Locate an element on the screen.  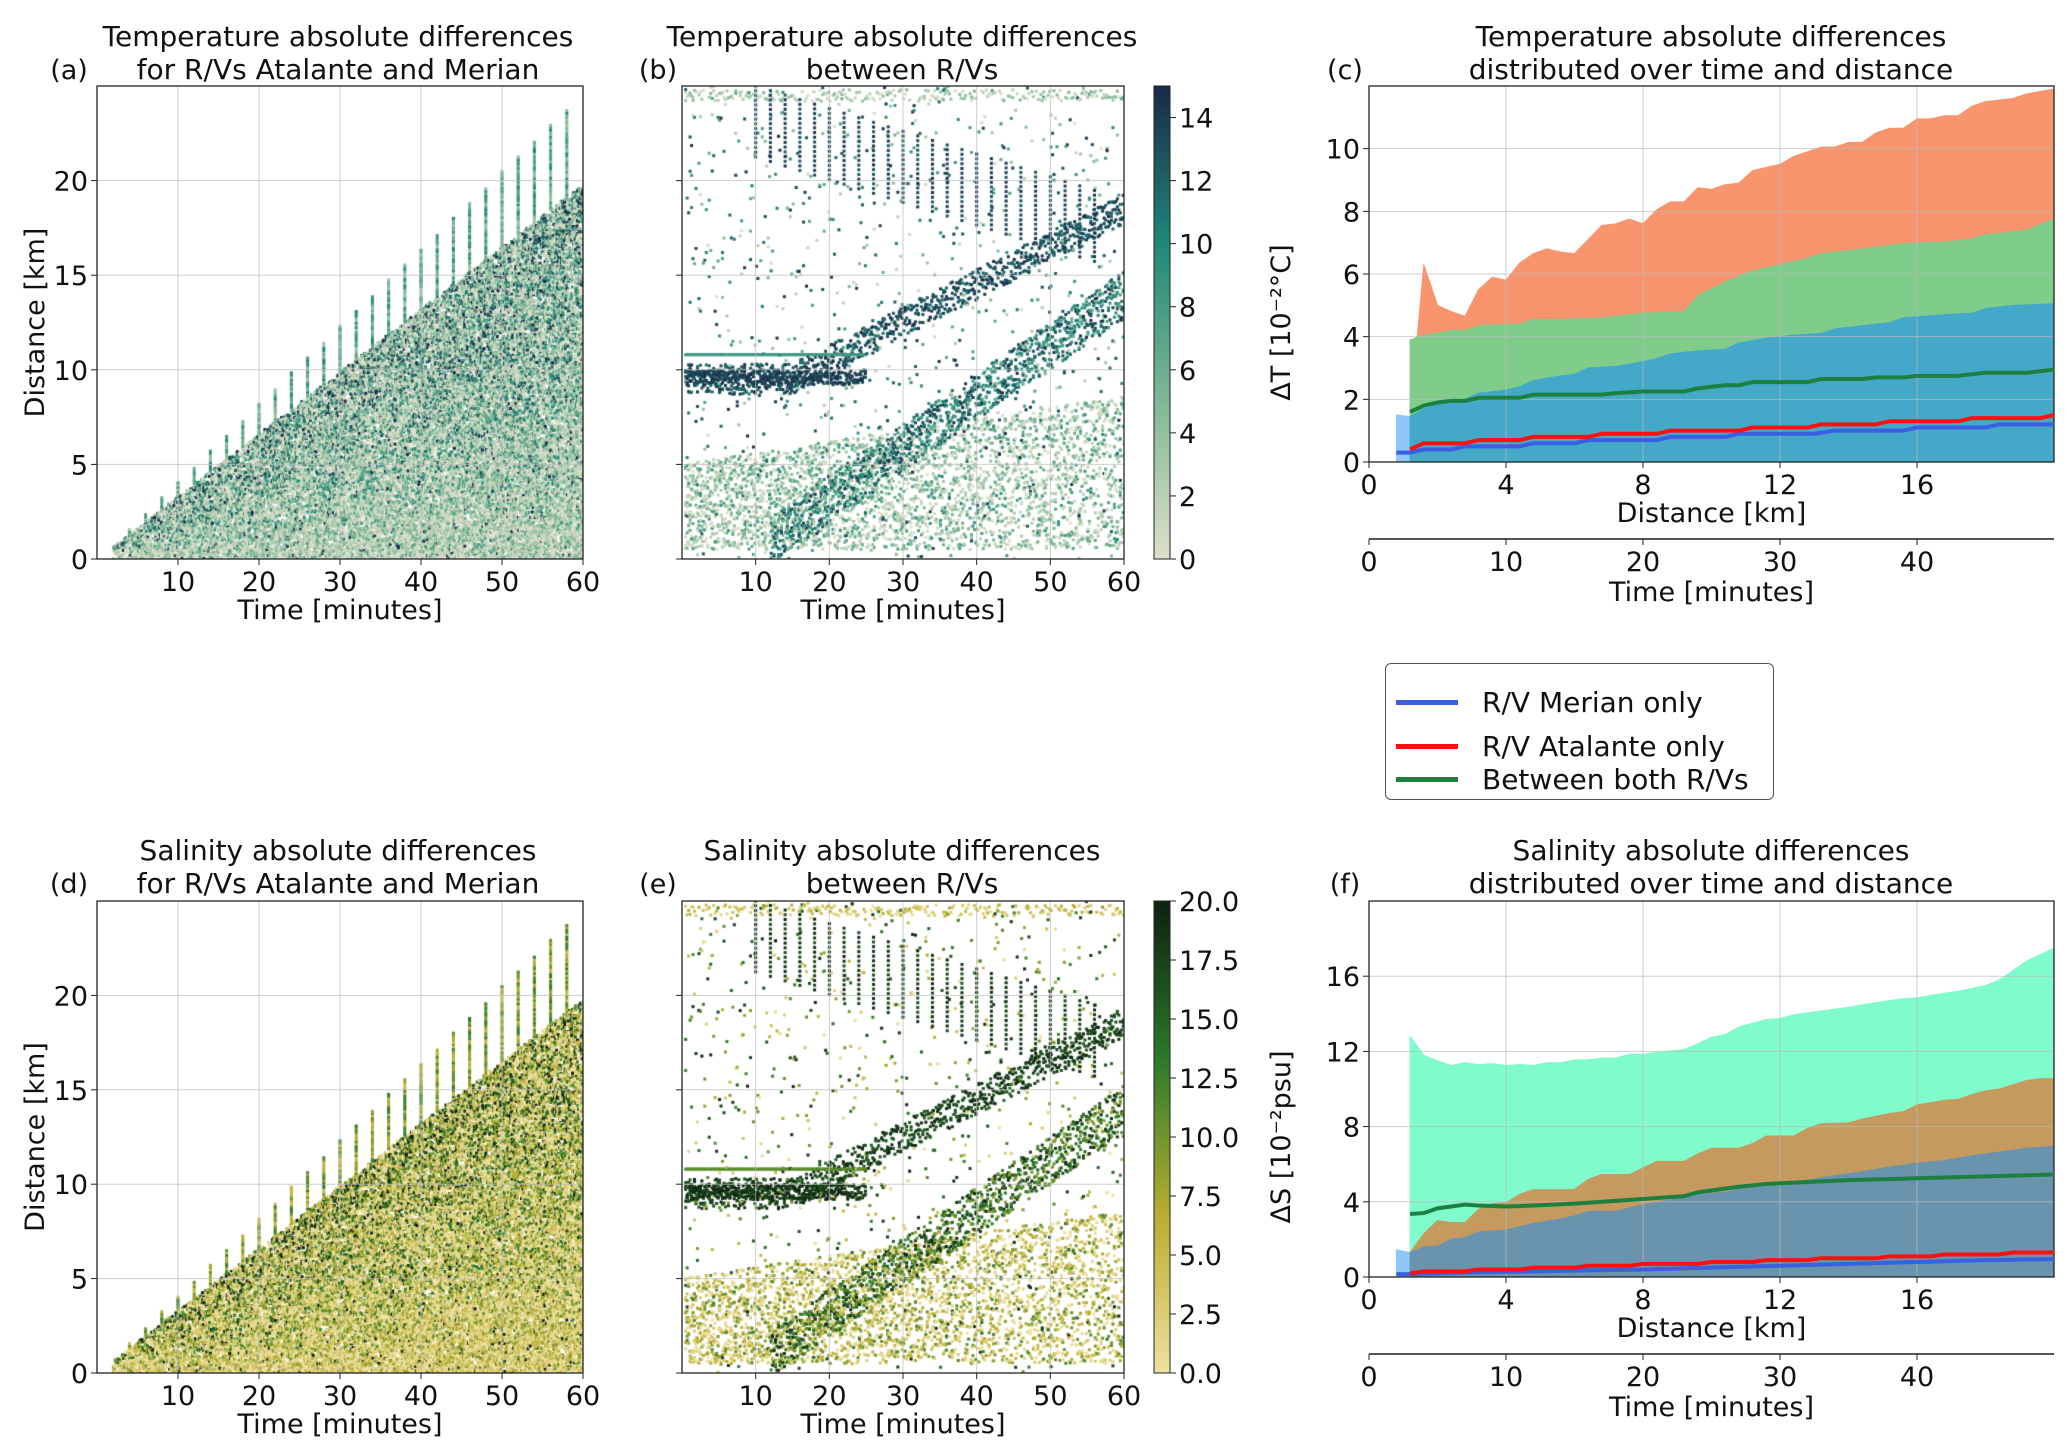
colorbar-tick-label: 10 is located at coordinates (1196, 245).